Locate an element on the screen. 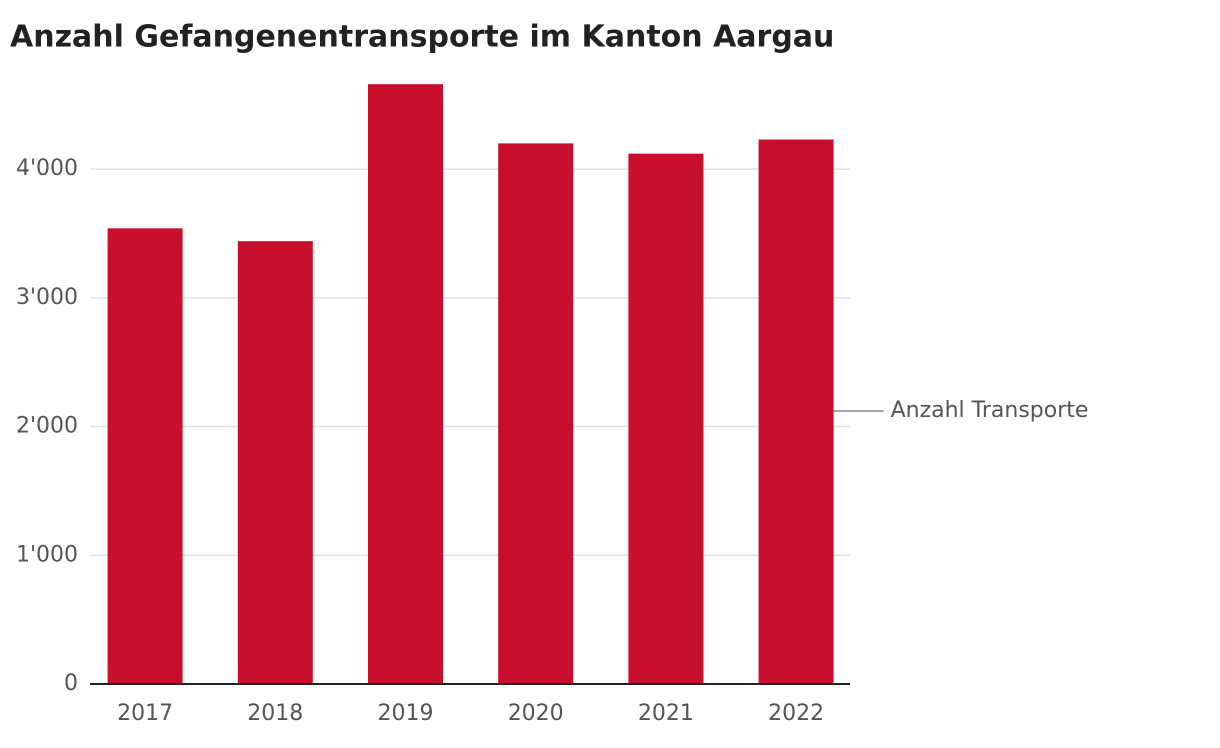 The height and width of the screenshot is (748, 1220). x-tick-label: 2017 is located at coordinates (145, 713).